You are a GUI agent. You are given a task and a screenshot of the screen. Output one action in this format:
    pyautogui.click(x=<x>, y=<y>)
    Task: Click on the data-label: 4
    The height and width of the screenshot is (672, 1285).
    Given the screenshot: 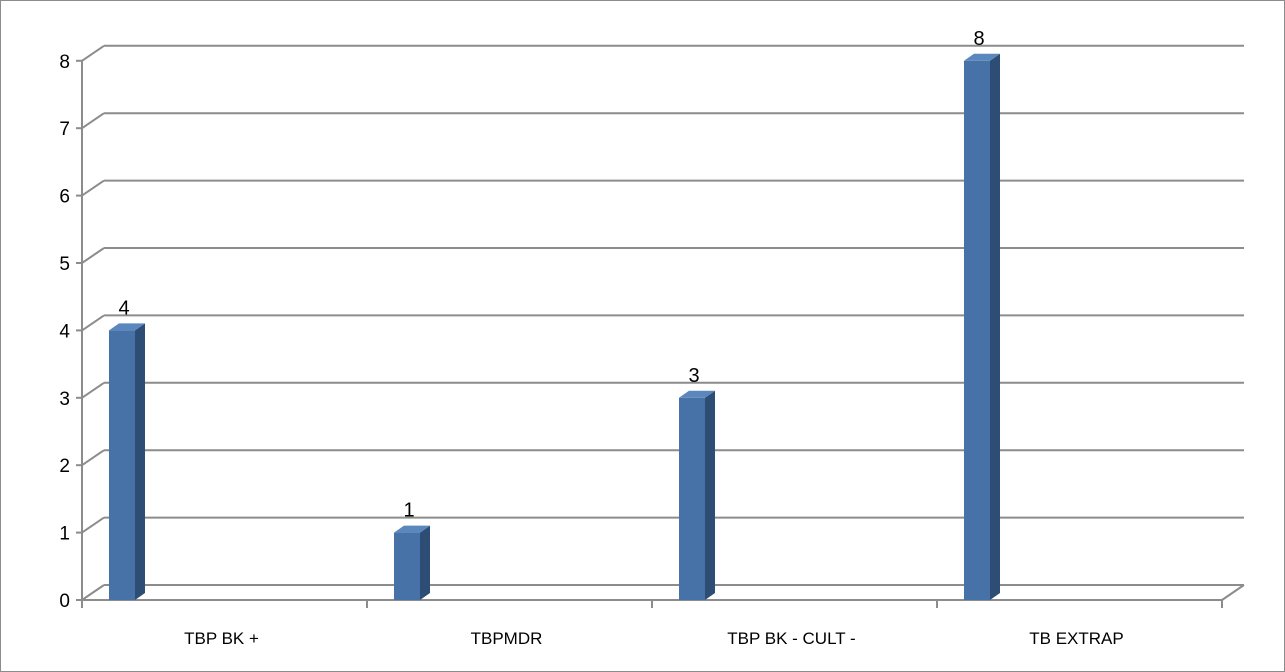 What is the action you would take?
    pyautogui.click(x=123, y=308)
    